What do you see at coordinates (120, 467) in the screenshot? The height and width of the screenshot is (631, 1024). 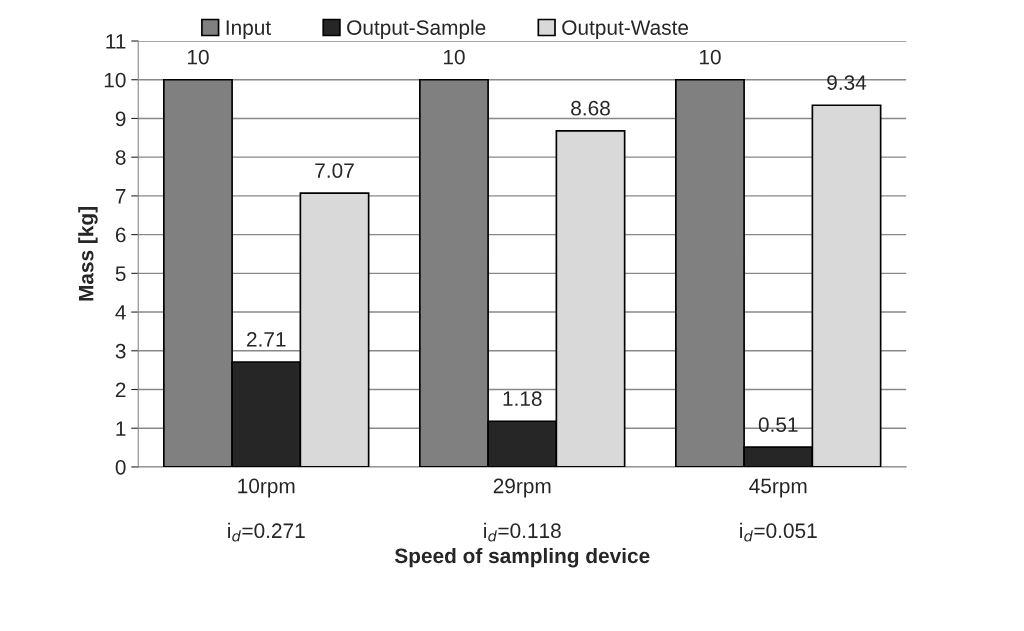 I see `y-tick-label: 0` at bounding box center [120, 467].